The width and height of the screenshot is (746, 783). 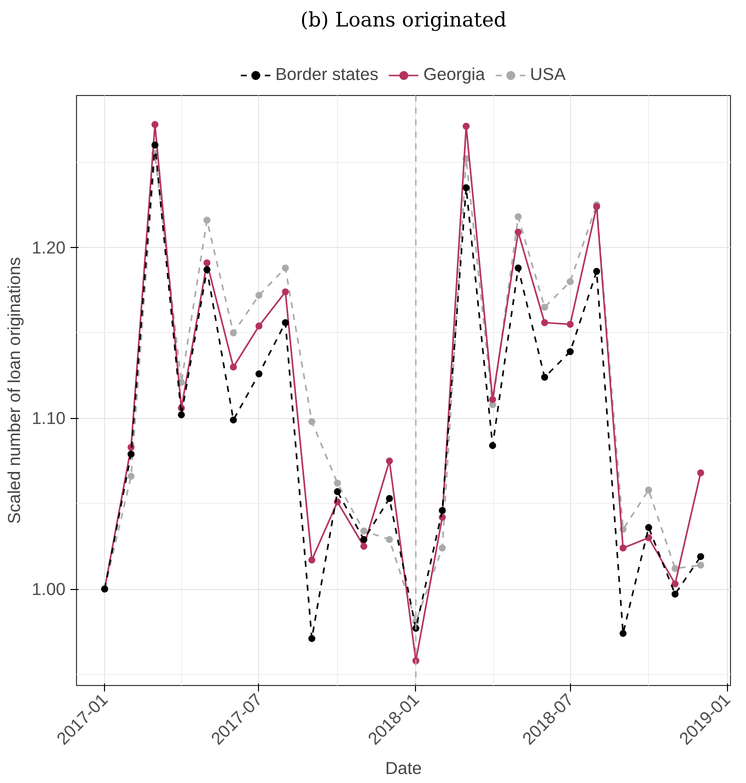 I want to click on chart-title: (b) Loans originated, so click(x=403, y=20).